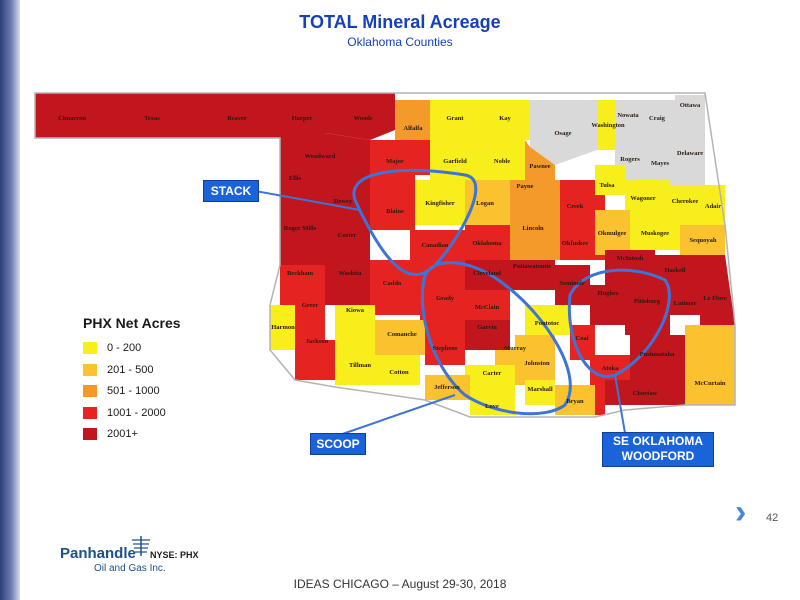  I want to click on label-rogers: Rogers, so click(630, 159).